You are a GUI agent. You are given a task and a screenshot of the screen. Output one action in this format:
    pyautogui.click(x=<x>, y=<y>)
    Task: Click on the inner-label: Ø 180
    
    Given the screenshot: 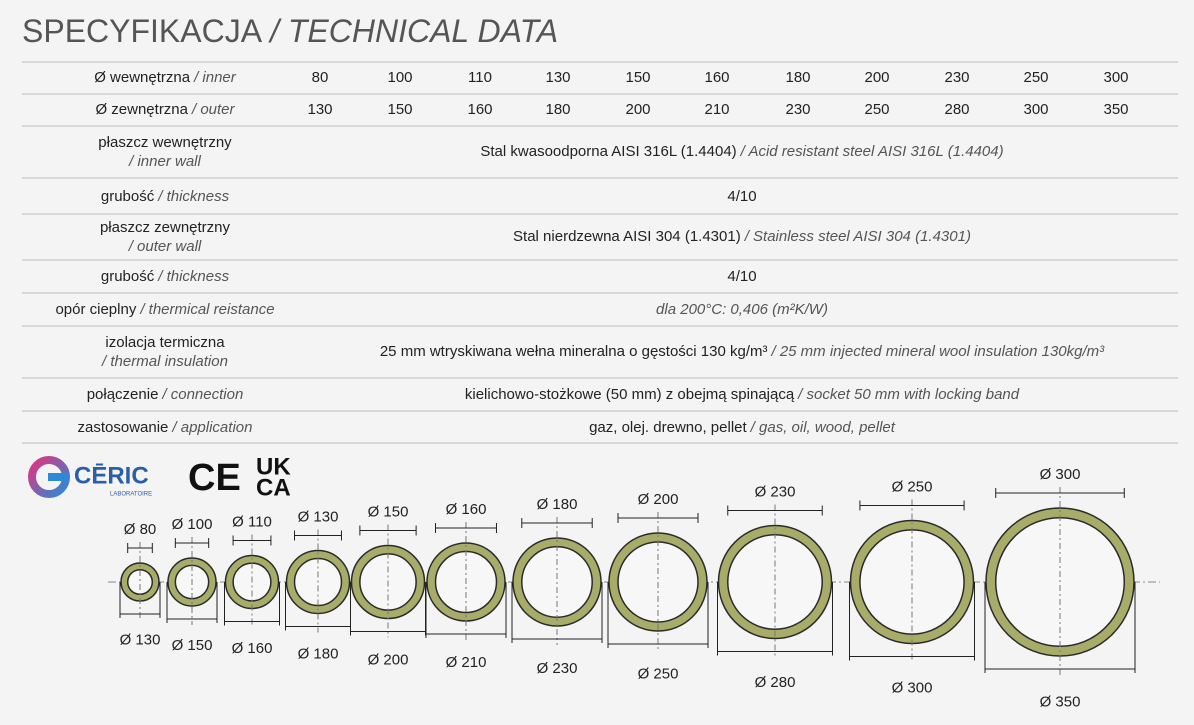 What is the action you would take?
    pyautogui.click(x=557, y=504)
    